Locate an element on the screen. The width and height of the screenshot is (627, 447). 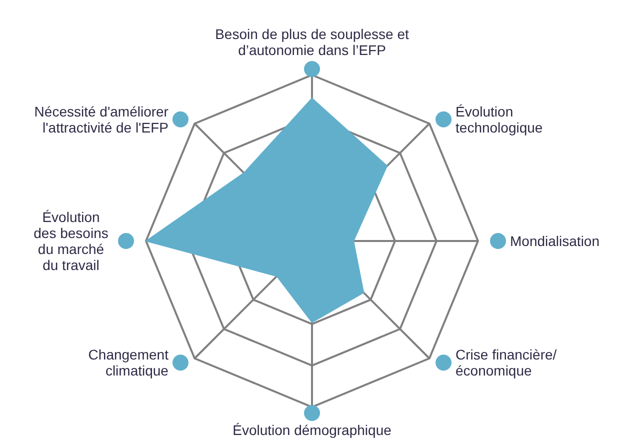
spoke-label: Changement climatique is located at coordinates (128, 362).